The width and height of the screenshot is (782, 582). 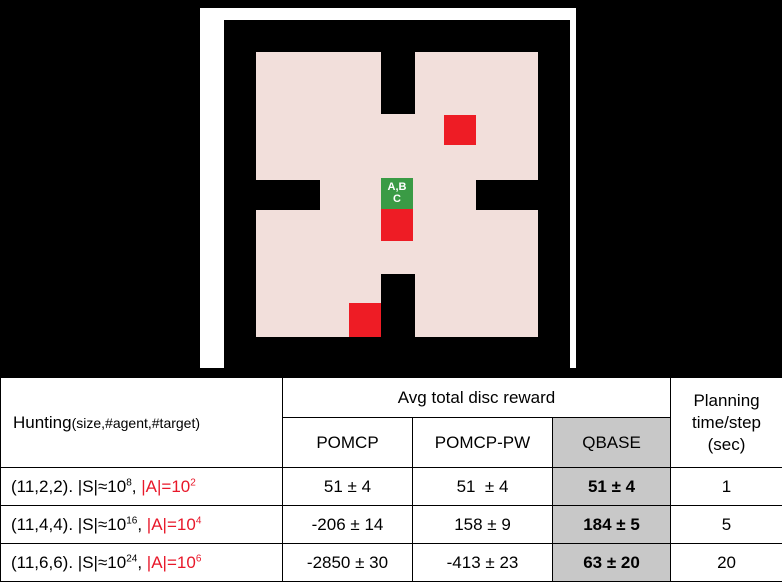 What do you see at coordinates (460, 130) in the screenshot?
I see `target-cell-upper-right` at bounding box center [460, 130].